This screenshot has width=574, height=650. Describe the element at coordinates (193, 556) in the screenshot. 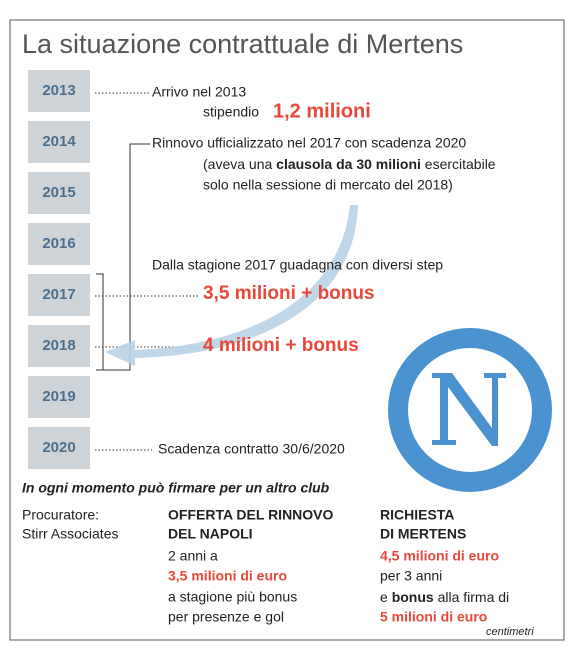

I see `text: 2 anni a` at that location.